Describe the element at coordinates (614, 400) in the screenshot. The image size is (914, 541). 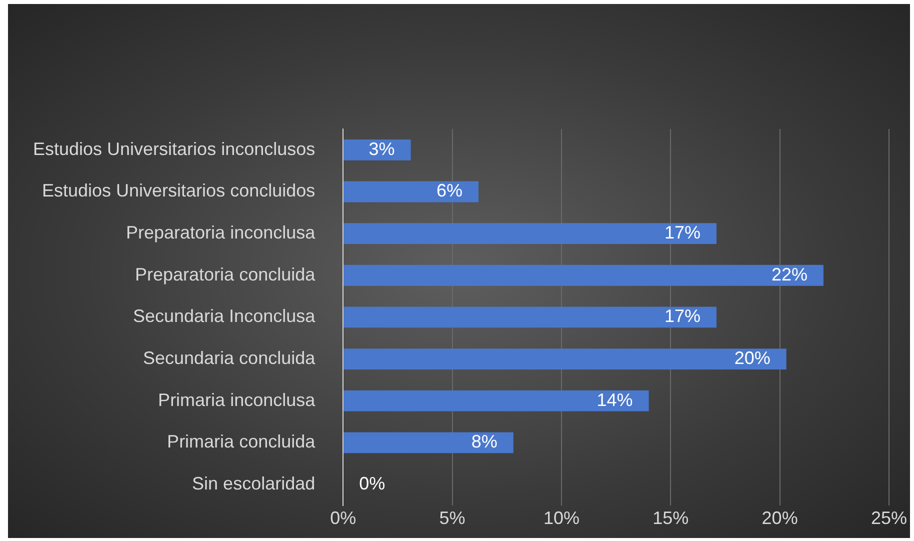
I see `data-label: 14%` at that location.